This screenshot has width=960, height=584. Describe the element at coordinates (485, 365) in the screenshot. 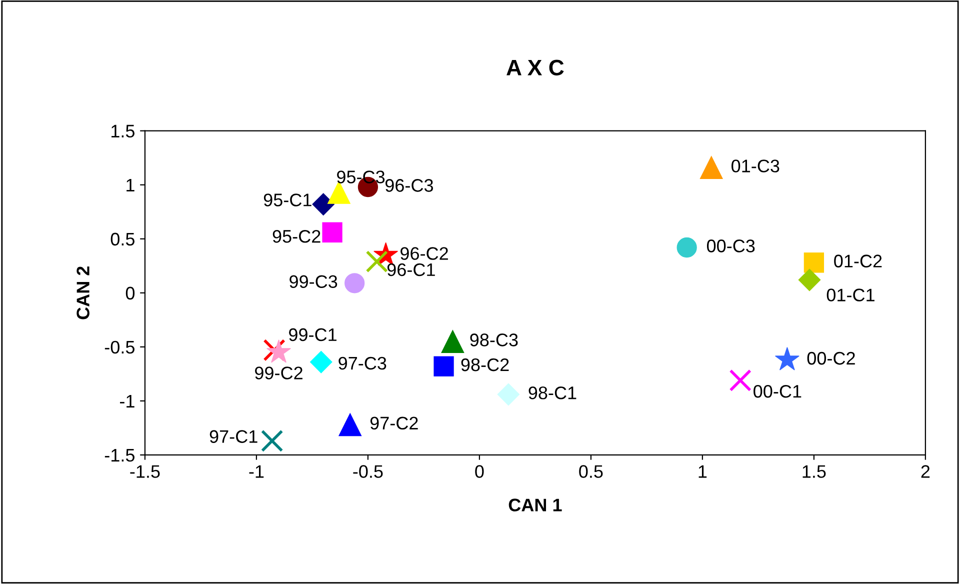

I see `series-label: 98-C2` at that location.